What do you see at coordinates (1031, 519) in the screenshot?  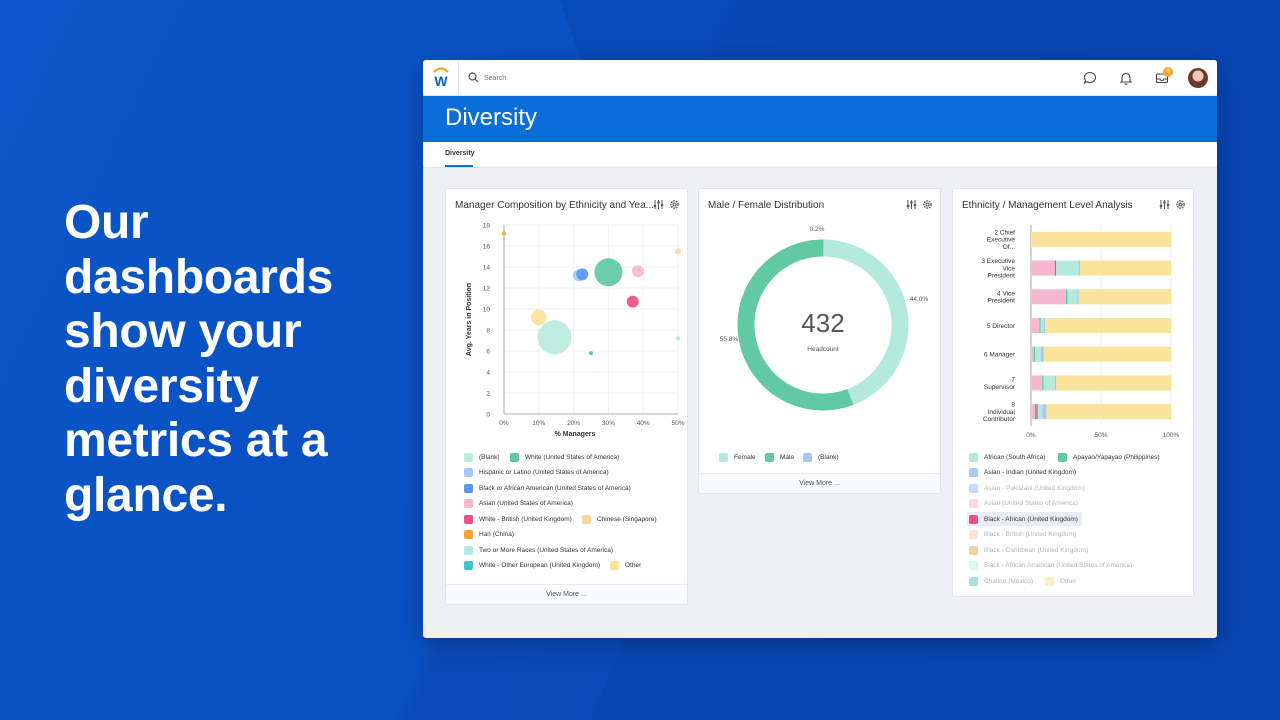 I see `legend-label: Black - African (United Kingdom)` at bounding box center [1031, 519].